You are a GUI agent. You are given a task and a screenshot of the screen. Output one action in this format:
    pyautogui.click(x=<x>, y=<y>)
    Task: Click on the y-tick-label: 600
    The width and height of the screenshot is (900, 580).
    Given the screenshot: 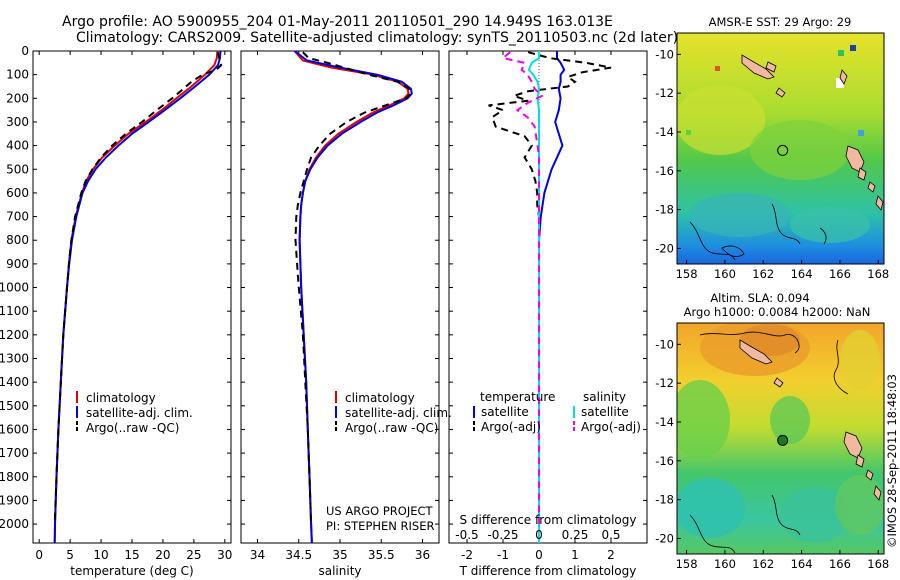 What is the action you would take?
    pyautogui.click(x=17, y=193)
    